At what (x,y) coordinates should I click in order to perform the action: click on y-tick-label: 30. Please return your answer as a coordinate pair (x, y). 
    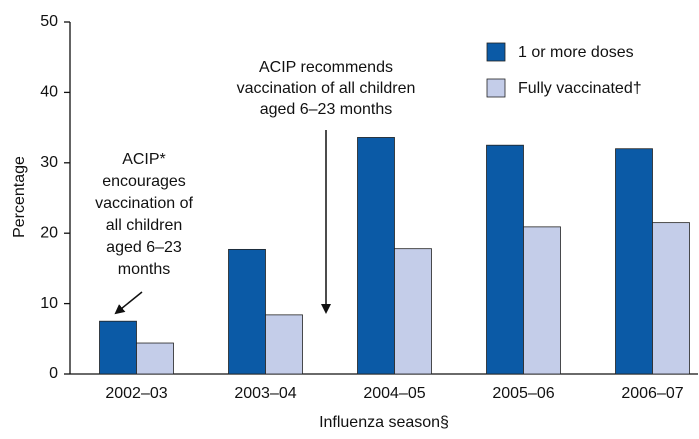
    Looking at the image, I should click on (49, 162).